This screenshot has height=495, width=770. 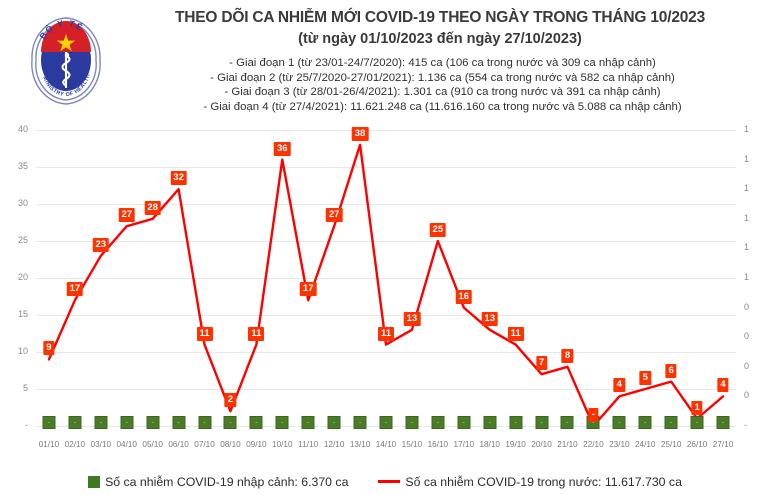 I want to click on left-axis-tick: 15, so click(x=22, y=314).